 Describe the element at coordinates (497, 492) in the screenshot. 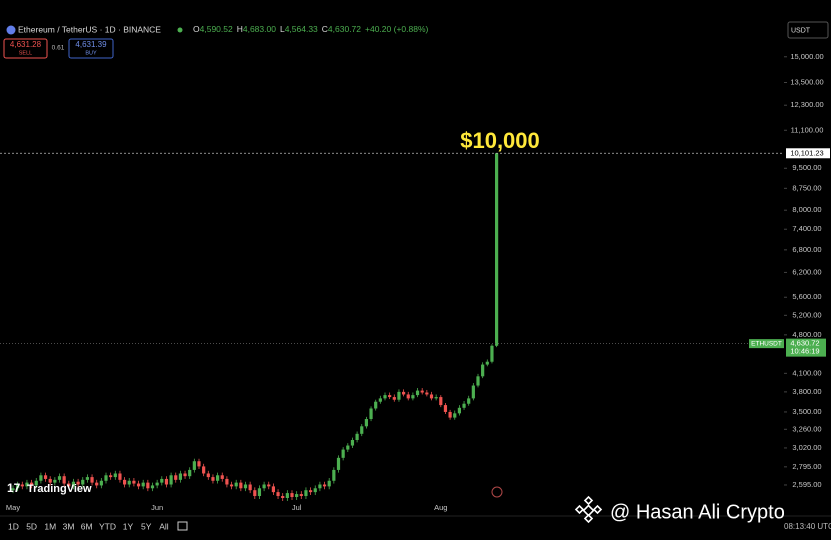

I see `event-icon` at that location.